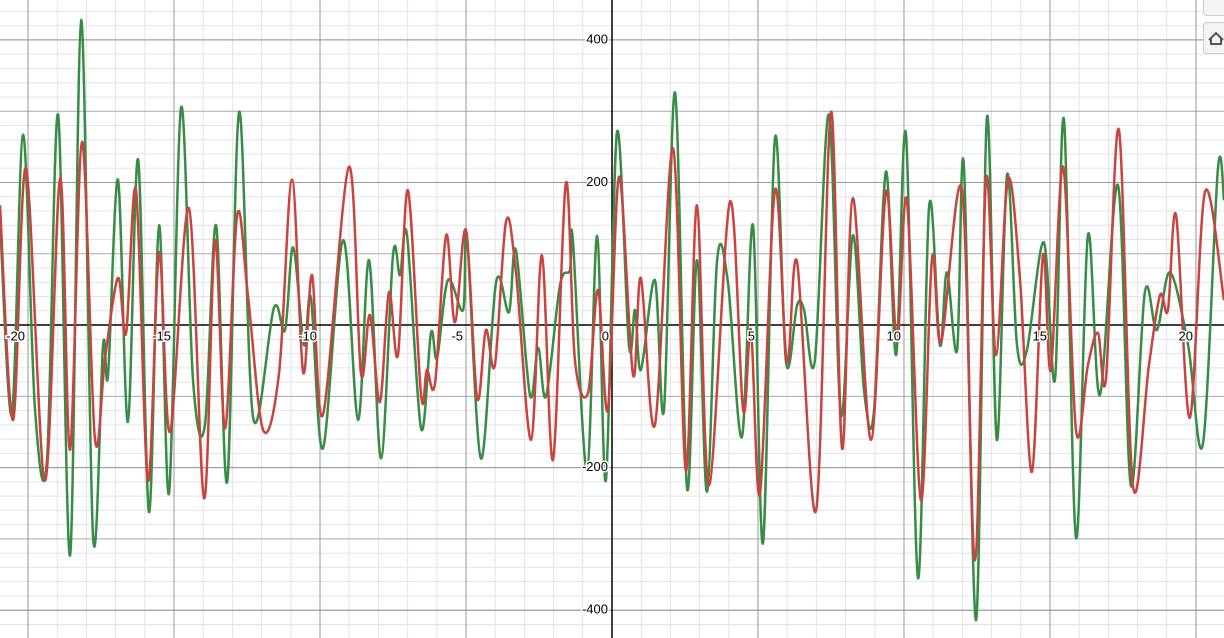 The height and width of the screenshot is (638, 1224). What do you see at coordinates (894, 335) in the screenshot?
I see `x-tick-label: 10` at bounding box center [894, 335].